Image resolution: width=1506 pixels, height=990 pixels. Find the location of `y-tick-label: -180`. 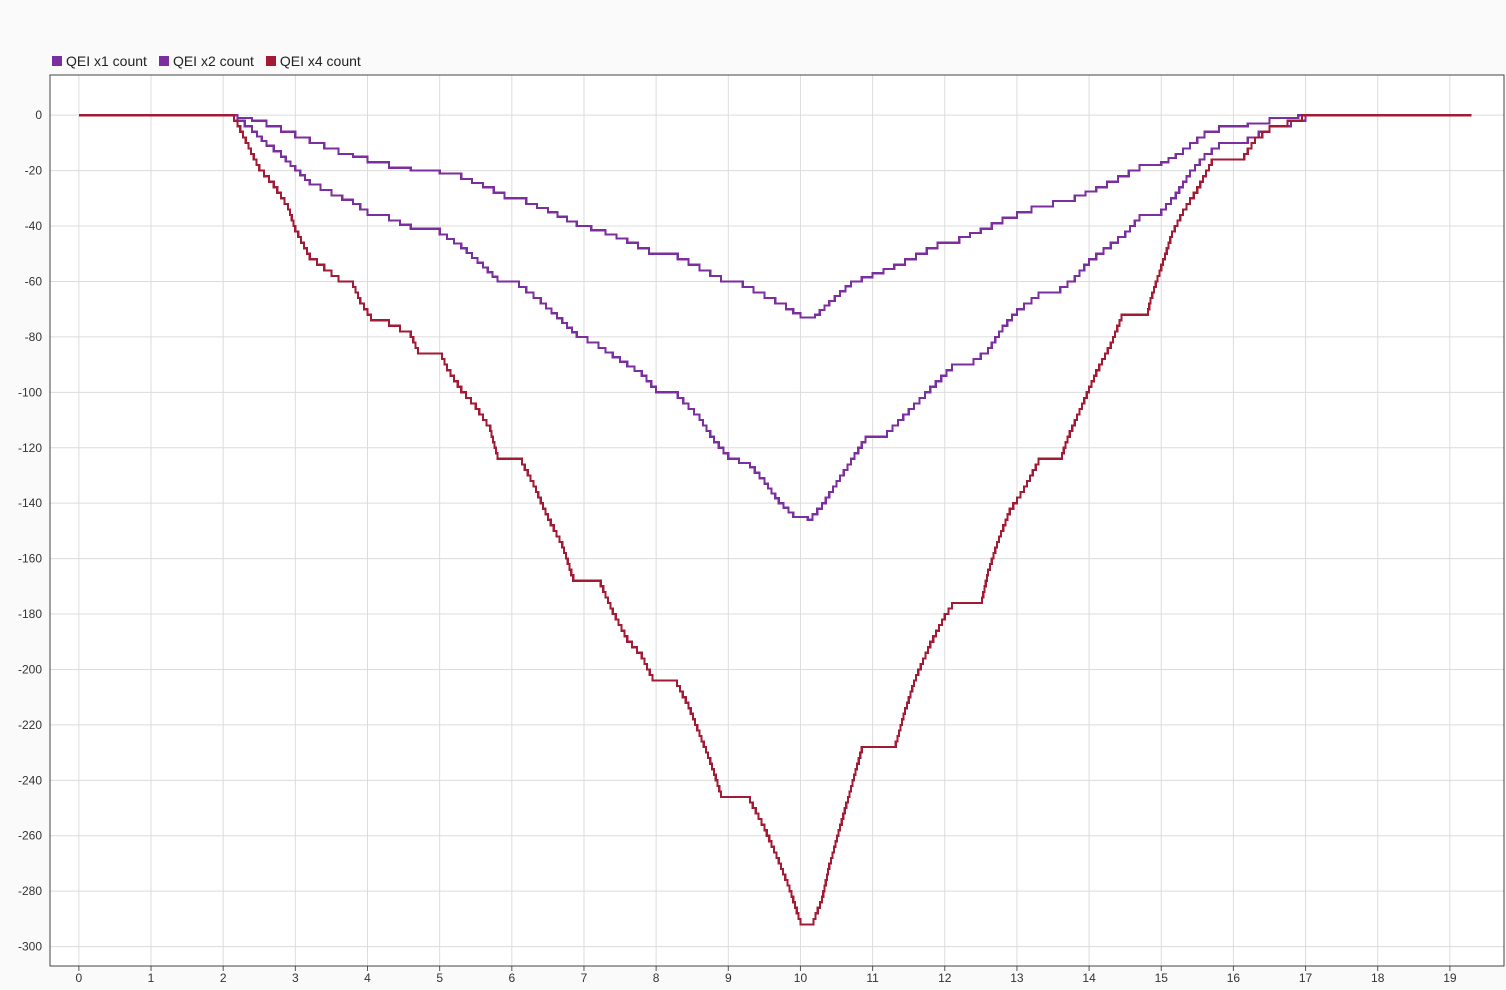

y-tick-label: -180 is located at coordinates (30, 614).